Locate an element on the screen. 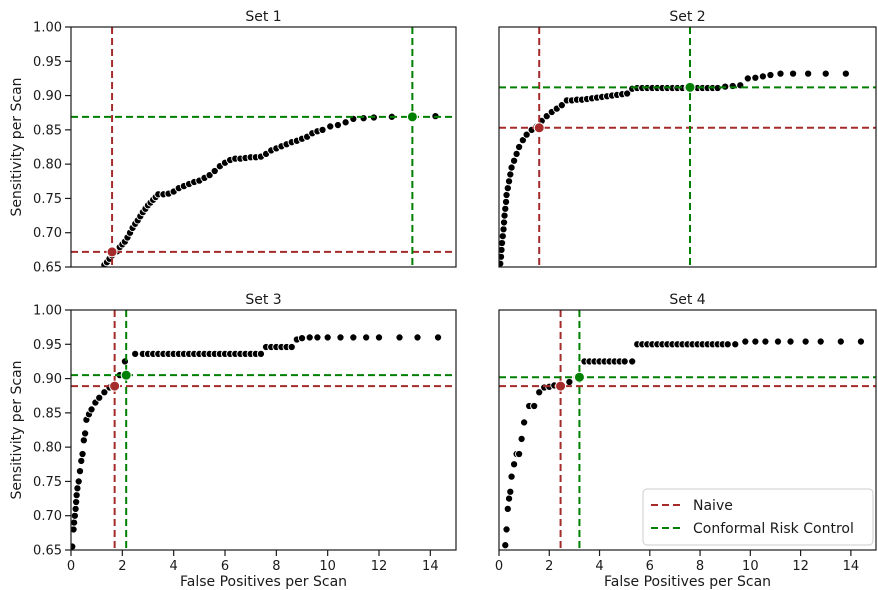  crc-legend-label: Conformal Risk Control is located at coordinates (773, 529).